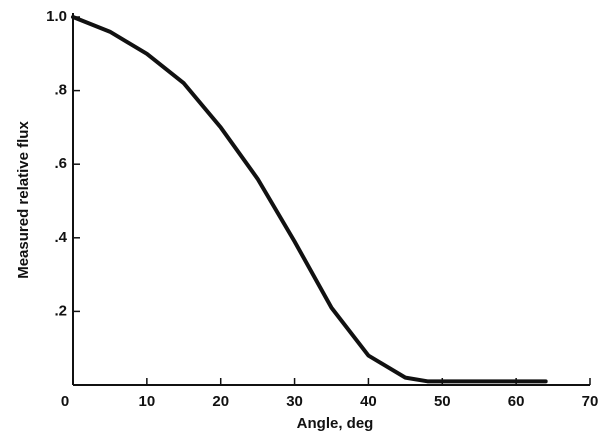  What do you see at coordinates (60, 310) in the screenshot?
I see `y-tick-label: .2` at bounding box center [60, 310].